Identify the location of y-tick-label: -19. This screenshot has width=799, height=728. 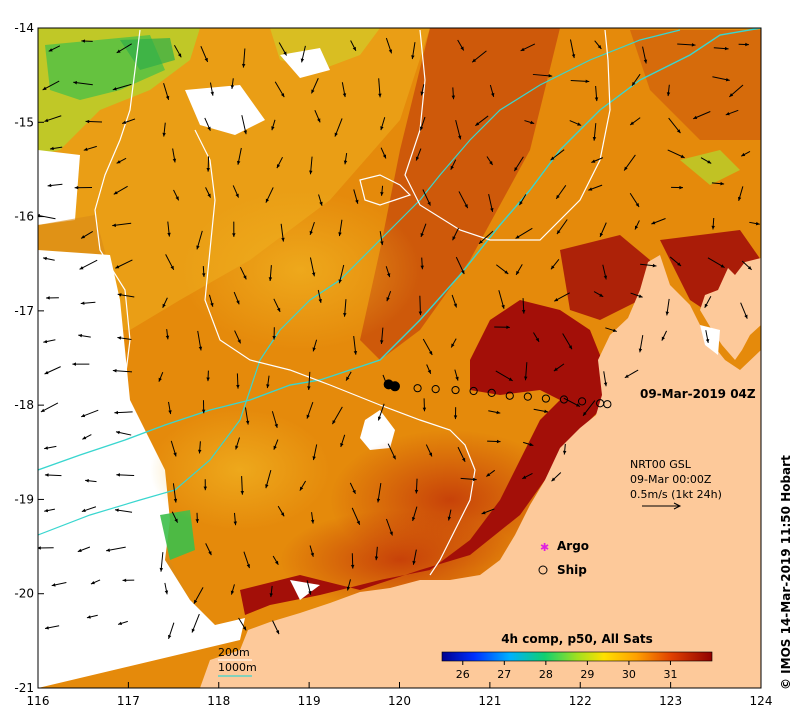
(24, 499).